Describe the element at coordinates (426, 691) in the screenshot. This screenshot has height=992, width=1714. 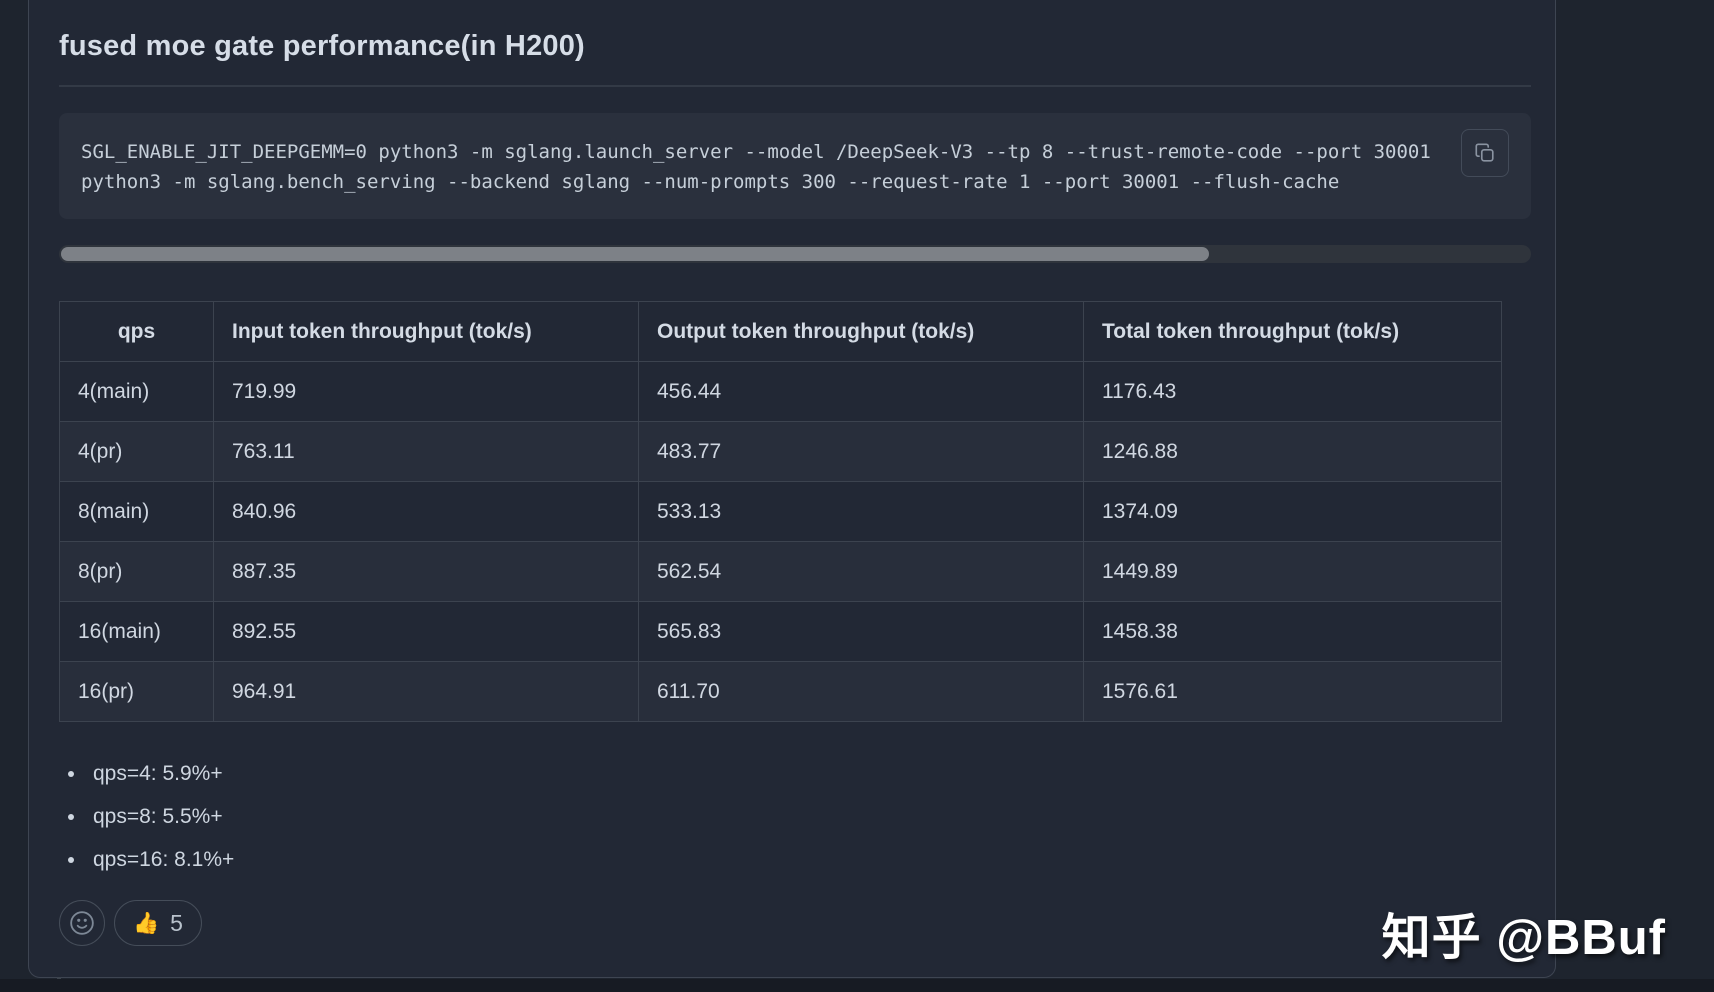
I see `cell-input: 964.91` at that location.